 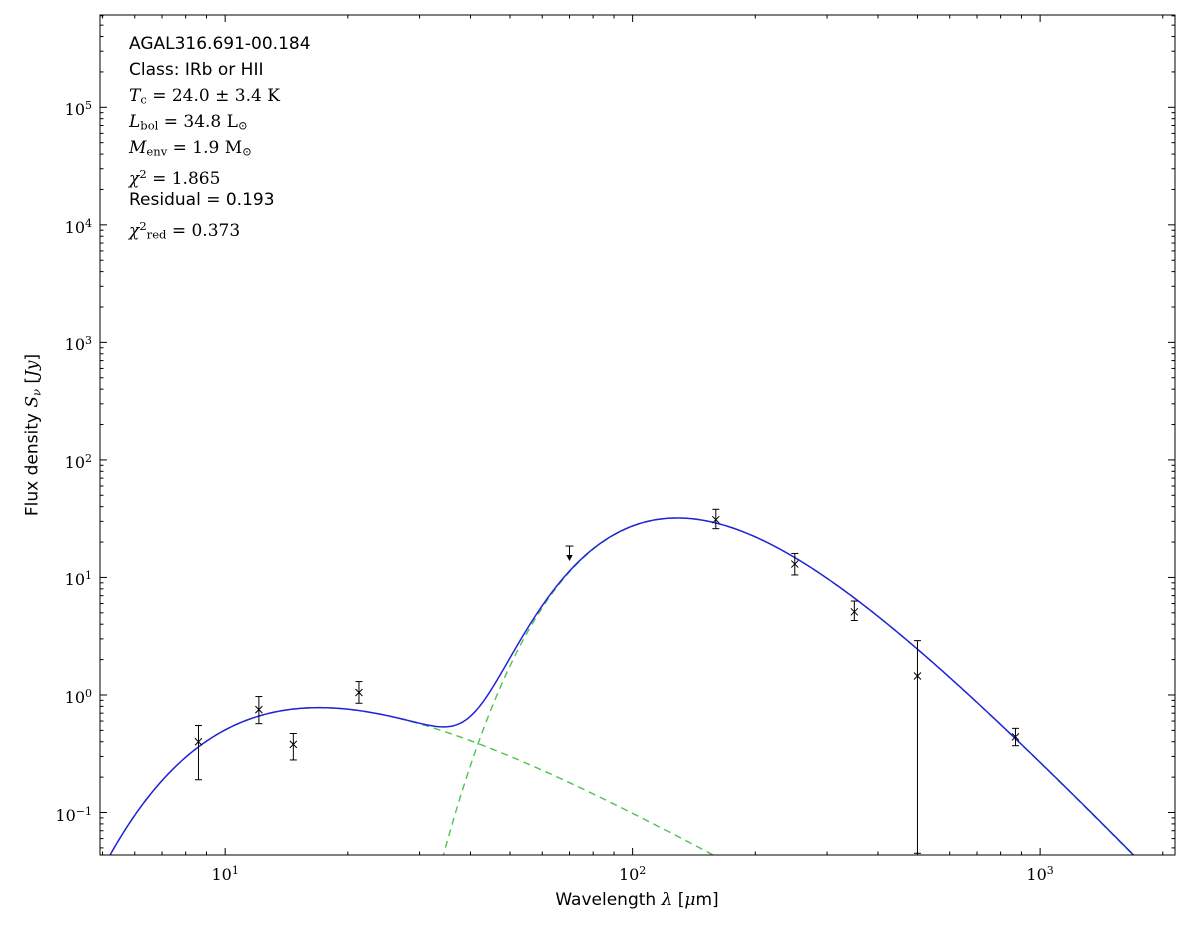 I want to click on text-segment: Flux density, so click(x=32, y=462).